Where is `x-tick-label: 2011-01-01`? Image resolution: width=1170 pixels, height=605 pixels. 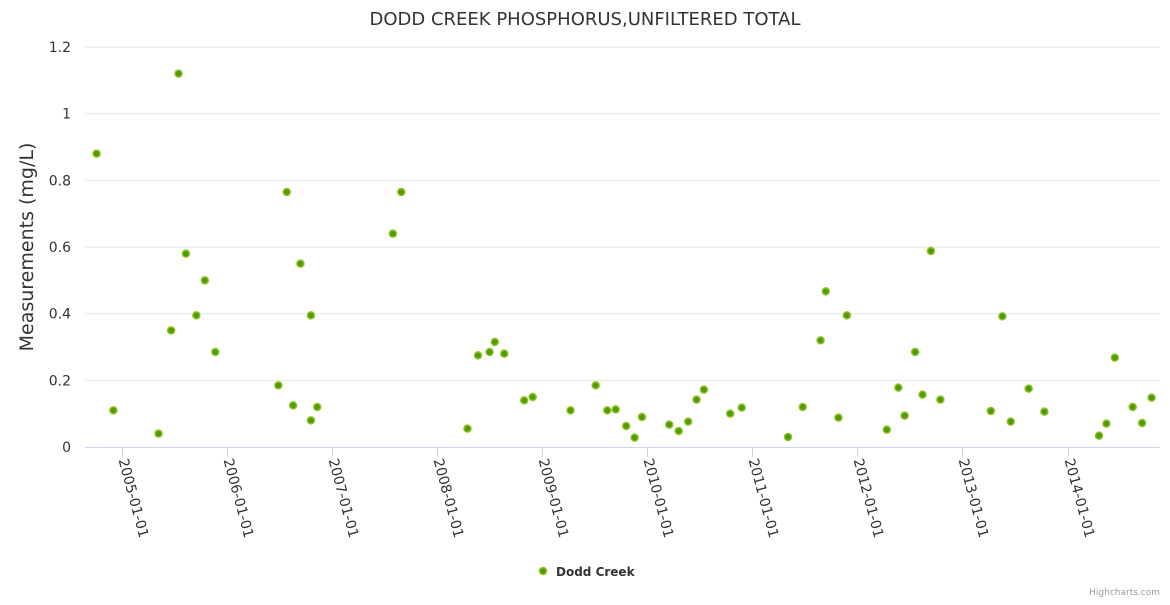
x-tick-label: 2011-01-01 is located at coordinates (763, 498).